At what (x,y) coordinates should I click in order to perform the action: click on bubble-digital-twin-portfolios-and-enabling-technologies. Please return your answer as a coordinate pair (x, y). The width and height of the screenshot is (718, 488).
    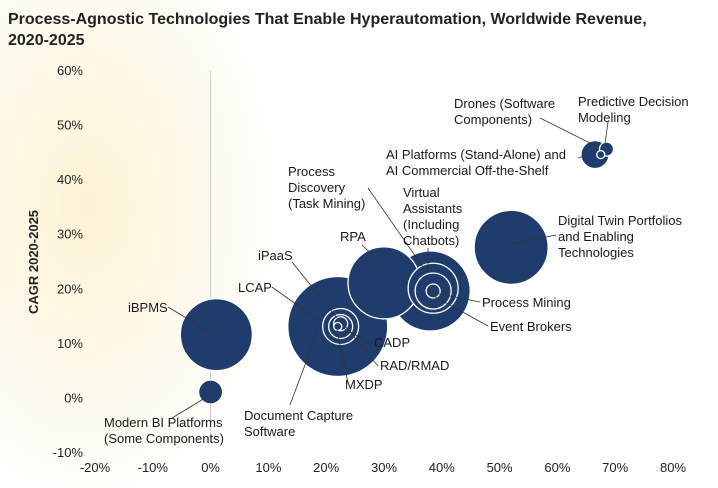
    Looking at the image, I should click on (511, 247).